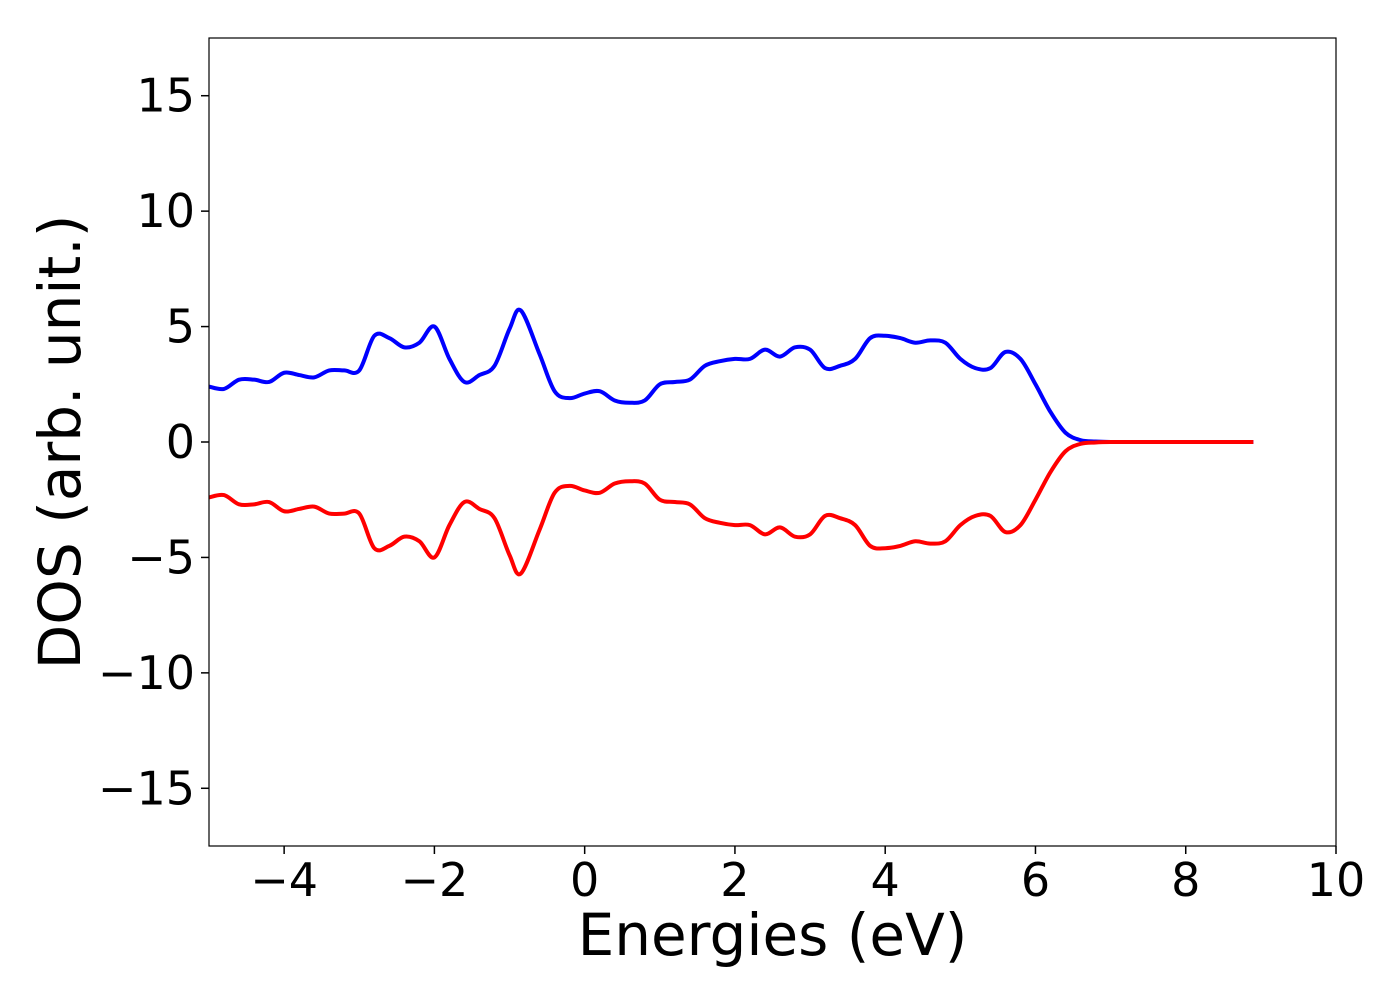 This screenshot has height=1000, width=1400. Describe the element at coordinates (734, 880) in the screenshot. I see `x-tick-label: 2` at that location.